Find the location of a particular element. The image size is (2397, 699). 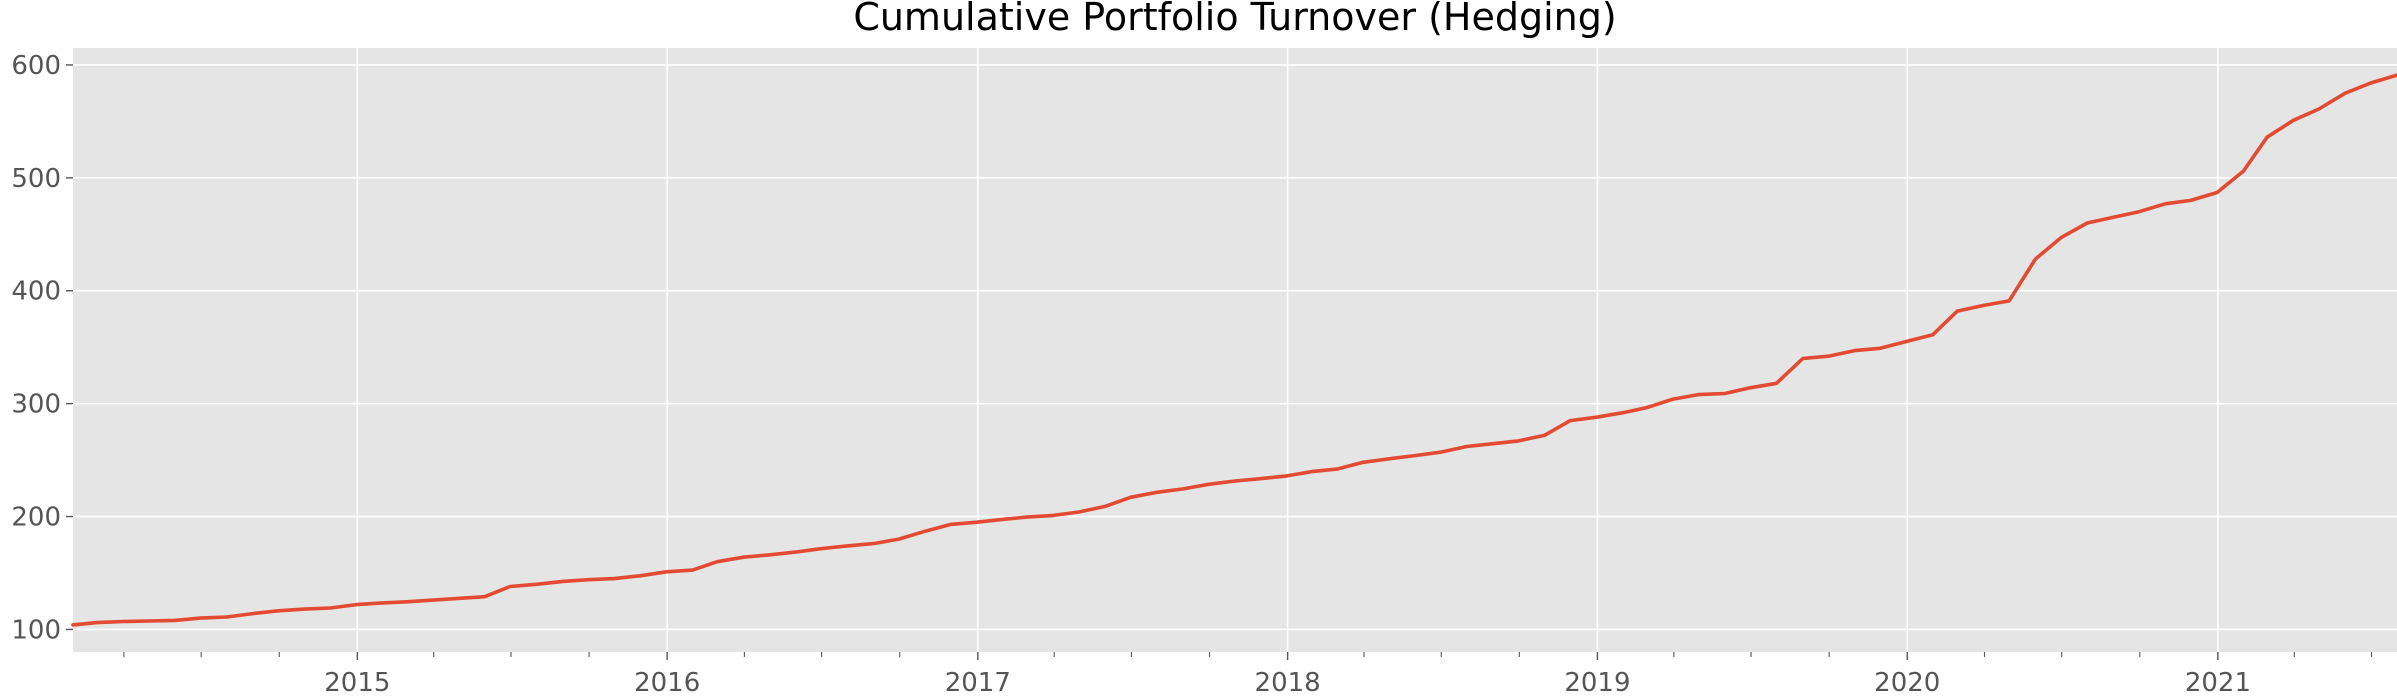

x-tick-label: 2019 is located at coordinates (1597, 683).